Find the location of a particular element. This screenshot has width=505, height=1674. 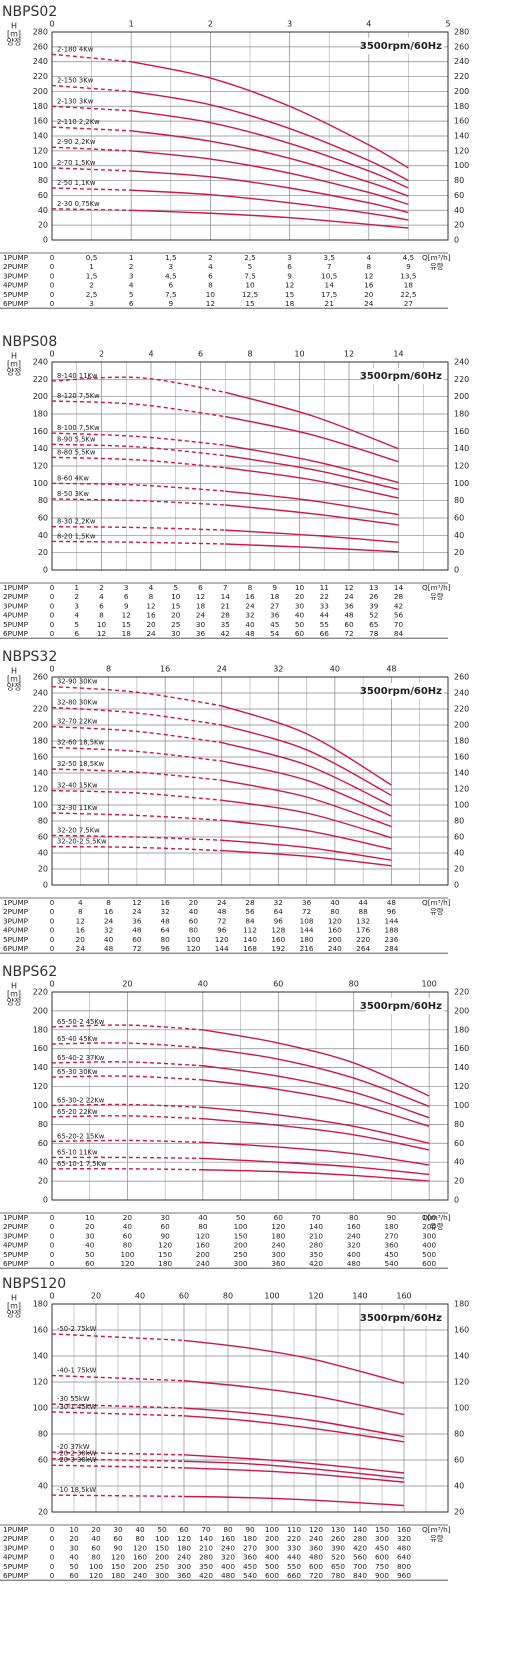

table-cell: 13 is located at coordinates (374, 587).